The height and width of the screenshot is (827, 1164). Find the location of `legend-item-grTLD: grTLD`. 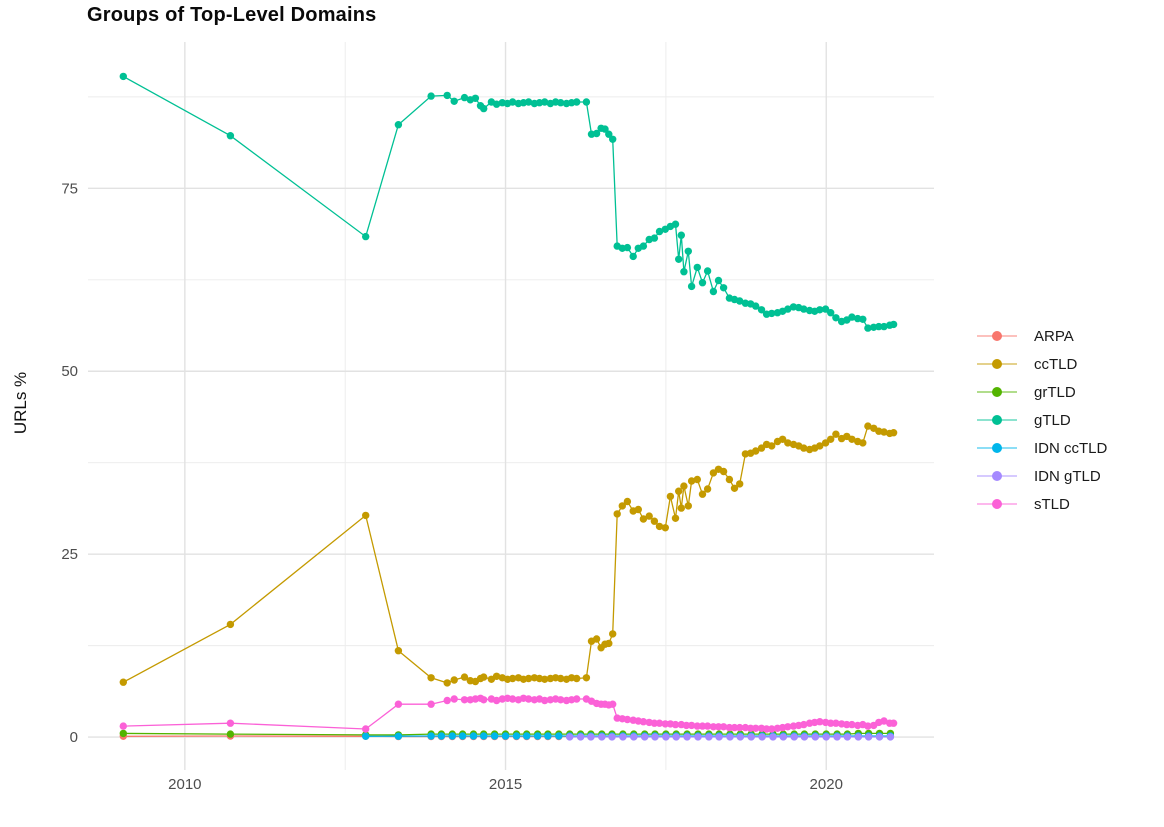

legend-item-grTLD: grTLD is located at coordinates (1042, 392).